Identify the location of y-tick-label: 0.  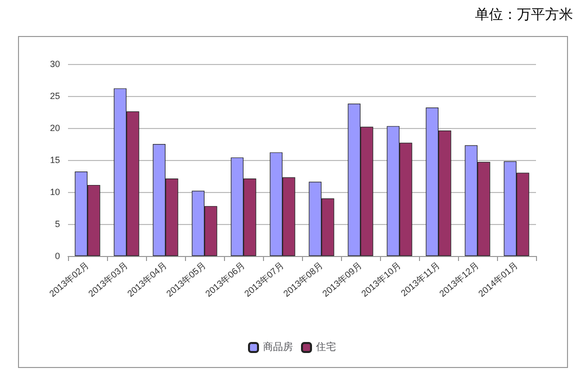
(57, 256).